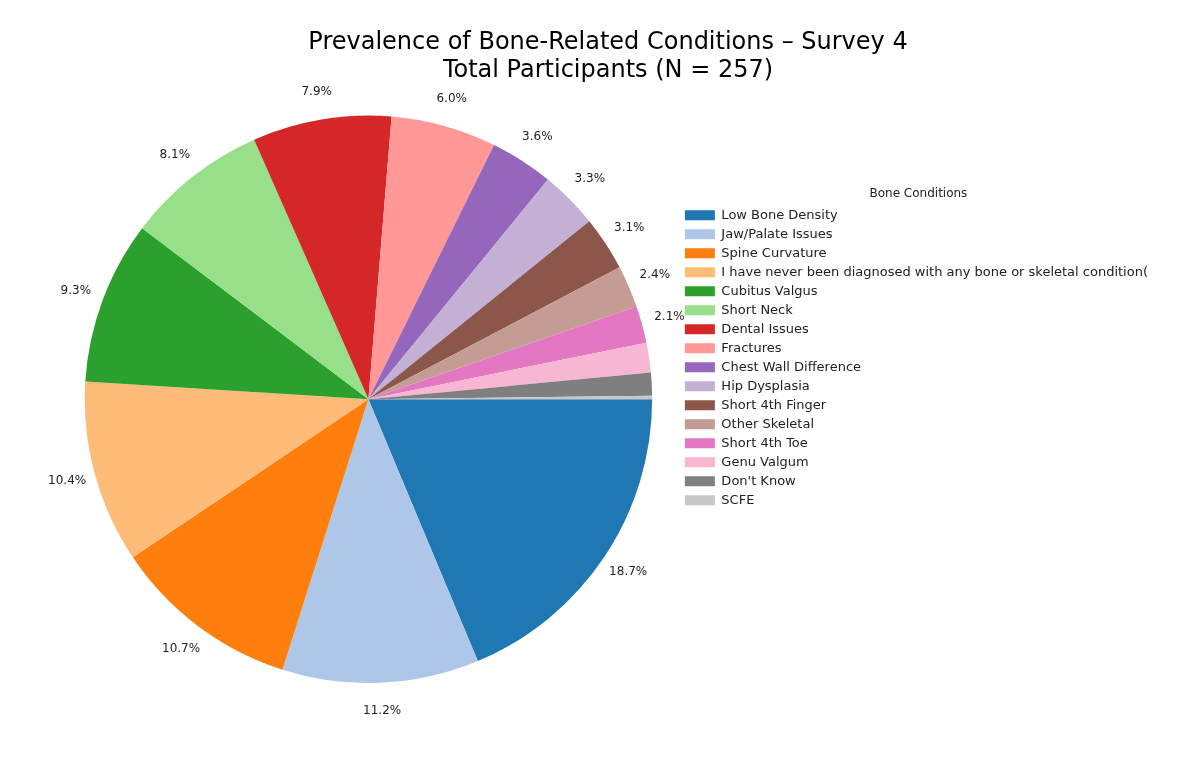 The image size is (1194, 770). What do you see at coordinates (451, 97) in the screenshot?
I see `data-label: 6.0%` at bounding box center [451, 97].